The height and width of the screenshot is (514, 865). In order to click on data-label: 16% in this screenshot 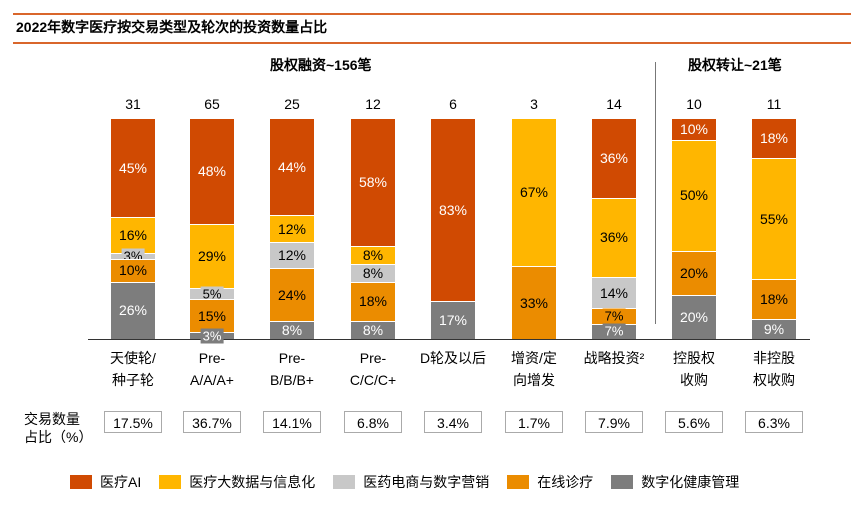, I will do `click(133, 235)`.